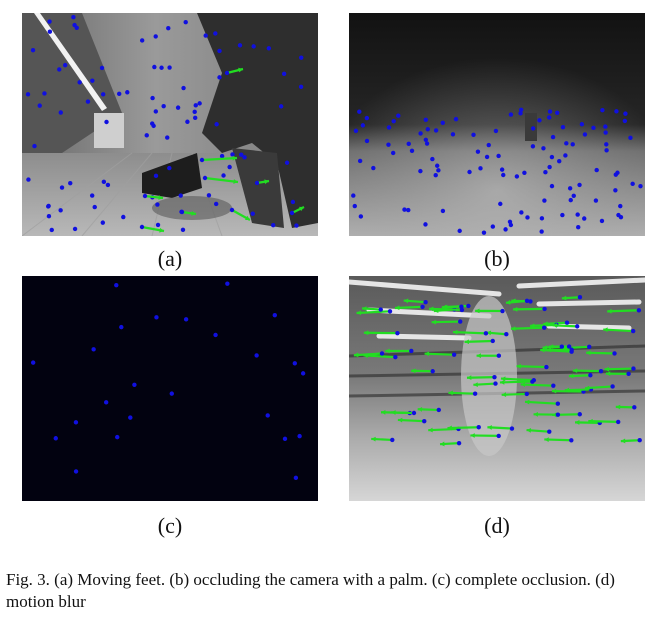 The height and width of the screenshot is (619, 672). What do you see at coordinates (497, 525) in the screenshot?
I see `panel-d-label: (d)` at bounding box center [497, 525].